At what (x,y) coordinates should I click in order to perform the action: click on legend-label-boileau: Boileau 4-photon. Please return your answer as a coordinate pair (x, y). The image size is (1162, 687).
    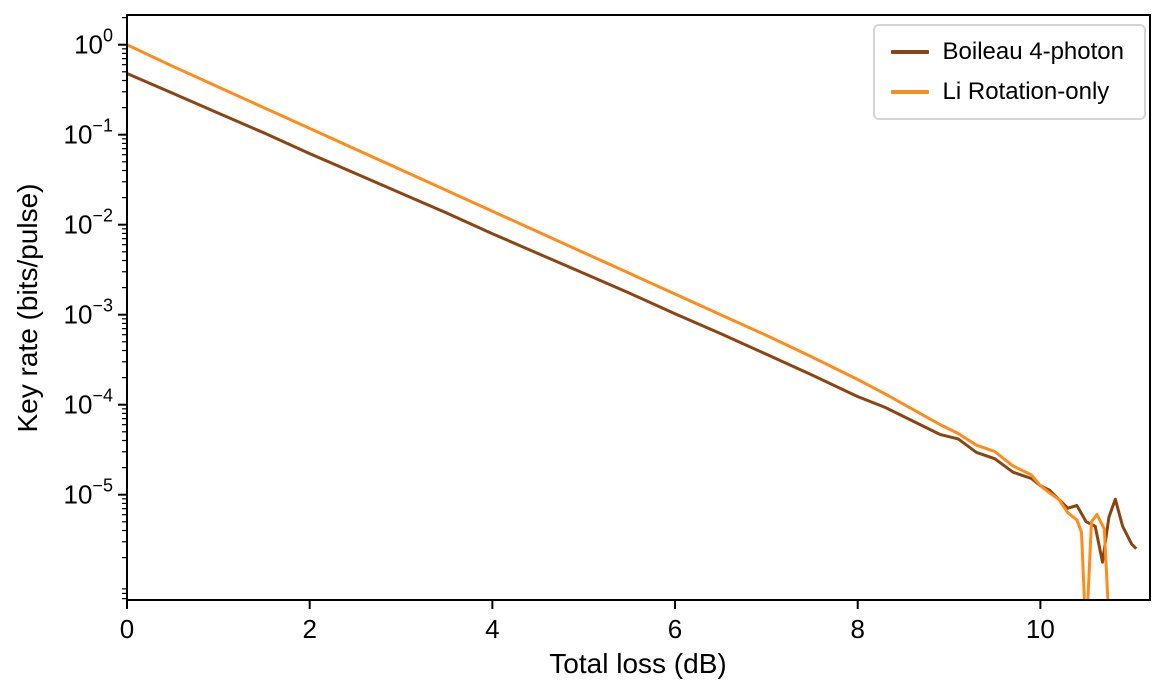
    Looking at the image, I should click on (1033, 51).